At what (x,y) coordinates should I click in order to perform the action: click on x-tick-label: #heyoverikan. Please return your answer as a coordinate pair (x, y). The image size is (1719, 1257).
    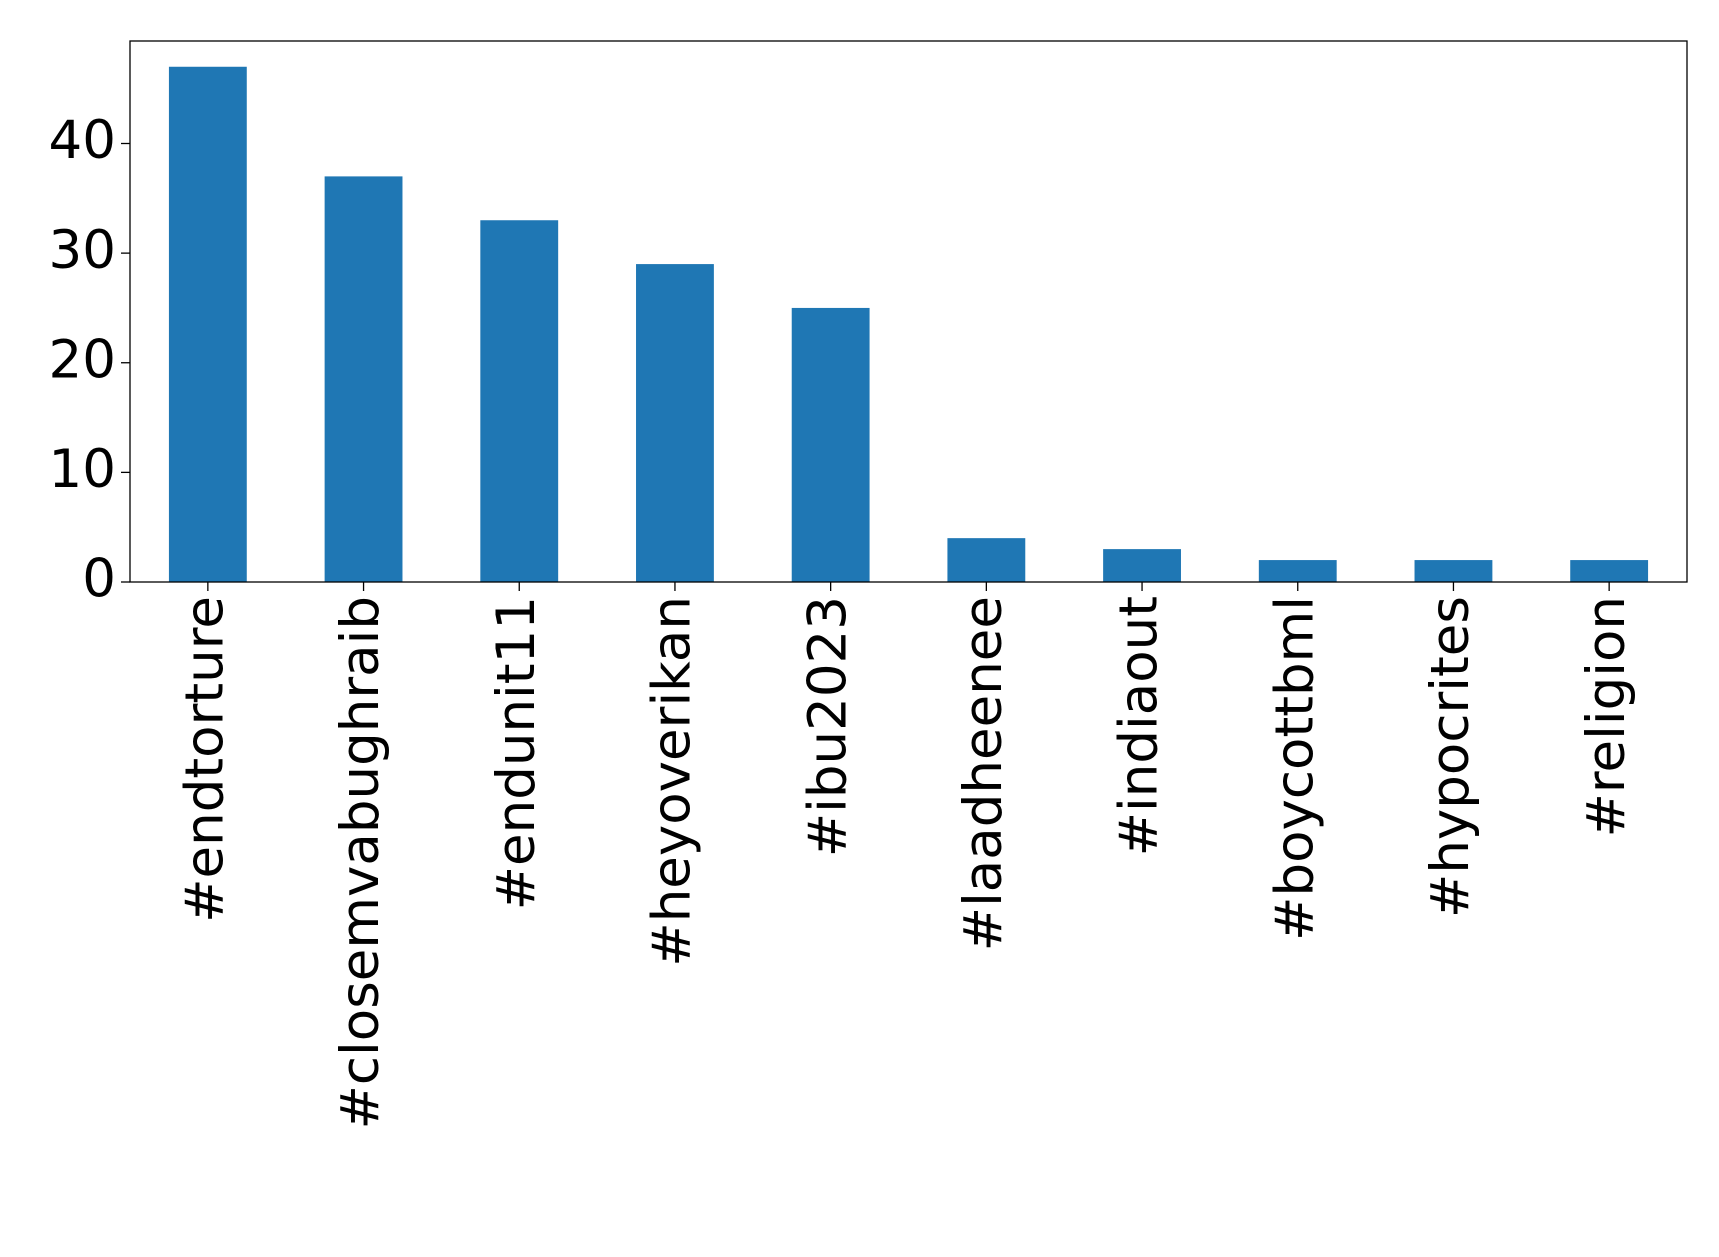
    Looking at the image, I should click on (672, 781).